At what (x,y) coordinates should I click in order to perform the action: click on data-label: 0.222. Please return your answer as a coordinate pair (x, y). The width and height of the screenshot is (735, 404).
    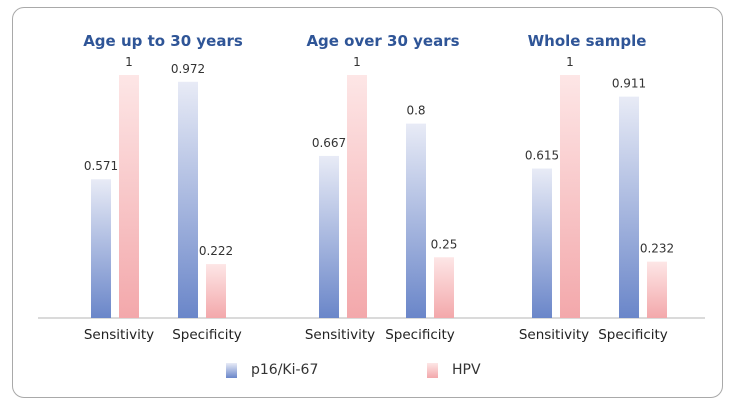
    Looking at the image, I should click on (216, 251).